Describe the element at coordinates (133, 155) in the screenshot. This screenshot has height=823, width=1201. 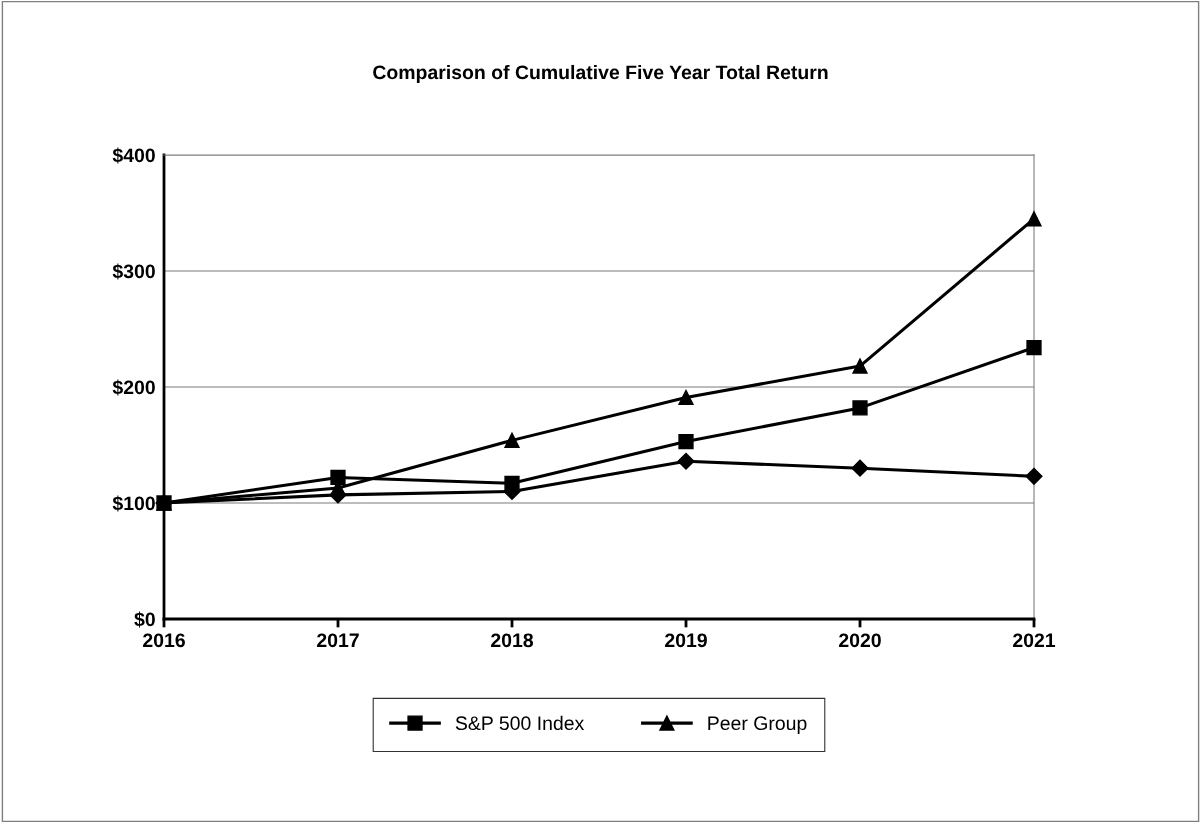
I see `y-tick-label: $400` at that location.